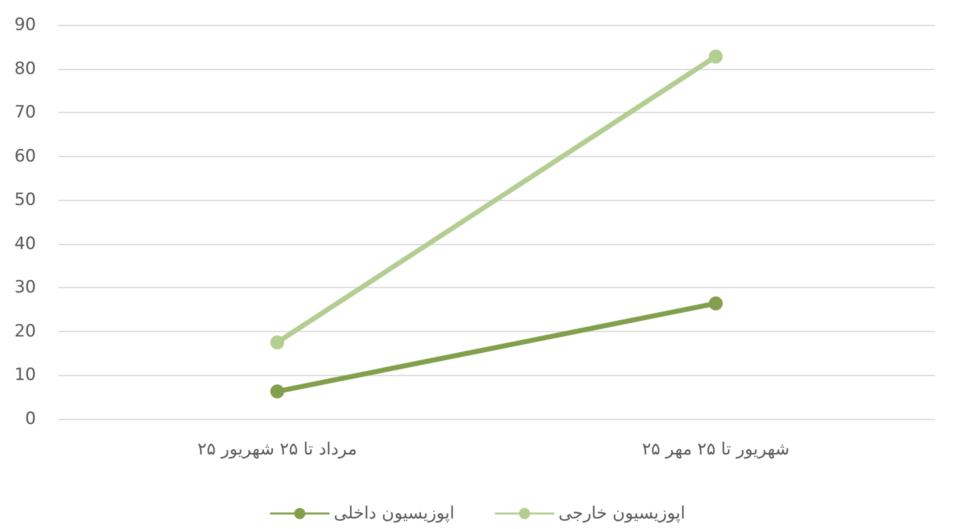 The height and width of the screenshot is (529, 955). Describe the element at coordinates (25, 156) in the screenshot. I see `y-tick-label: 60` at that location.